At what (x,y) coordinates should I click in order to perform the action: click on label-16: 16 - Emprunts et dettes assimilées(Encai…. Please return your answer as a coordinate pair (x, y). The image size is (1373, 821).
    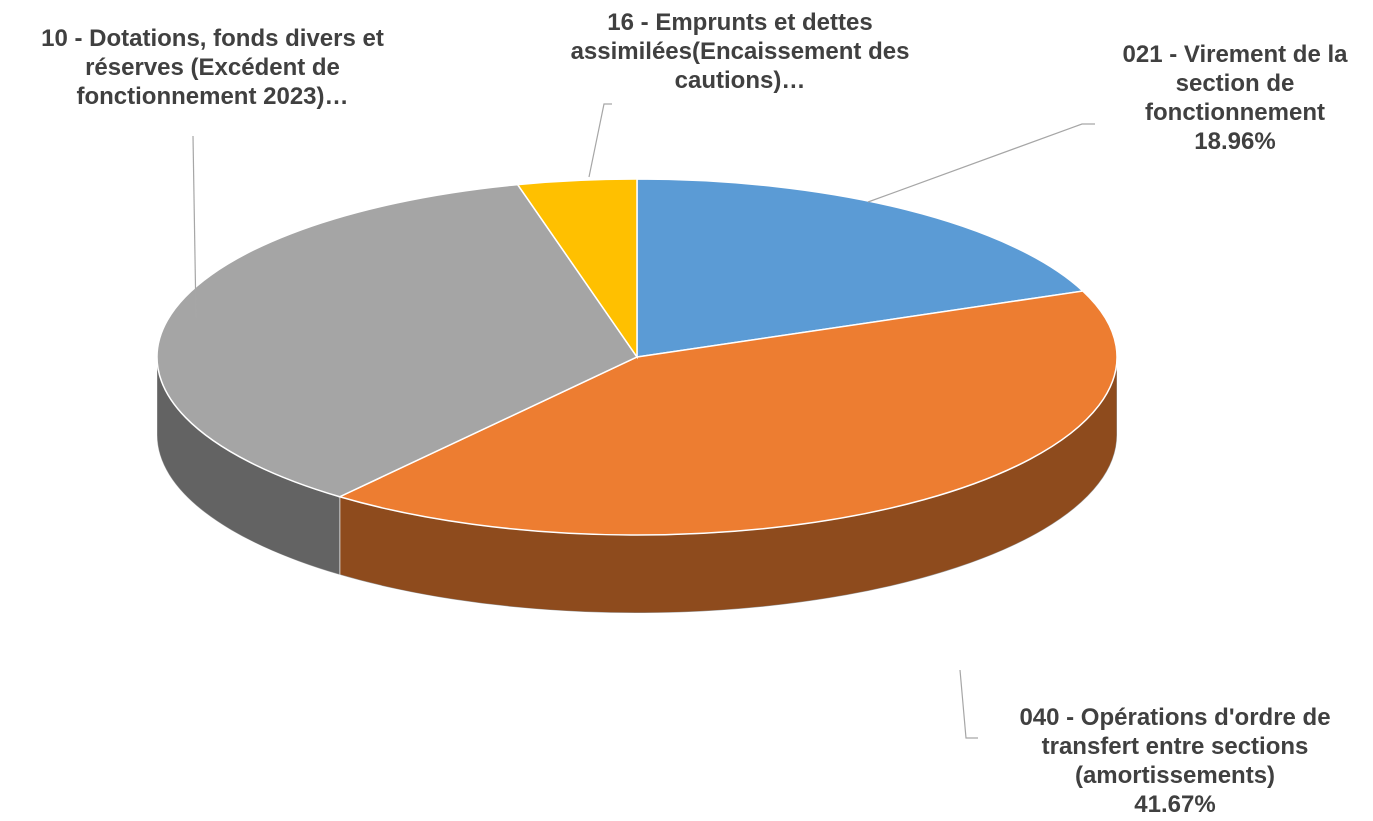
    Looking at the image, I should click on (740, 51).